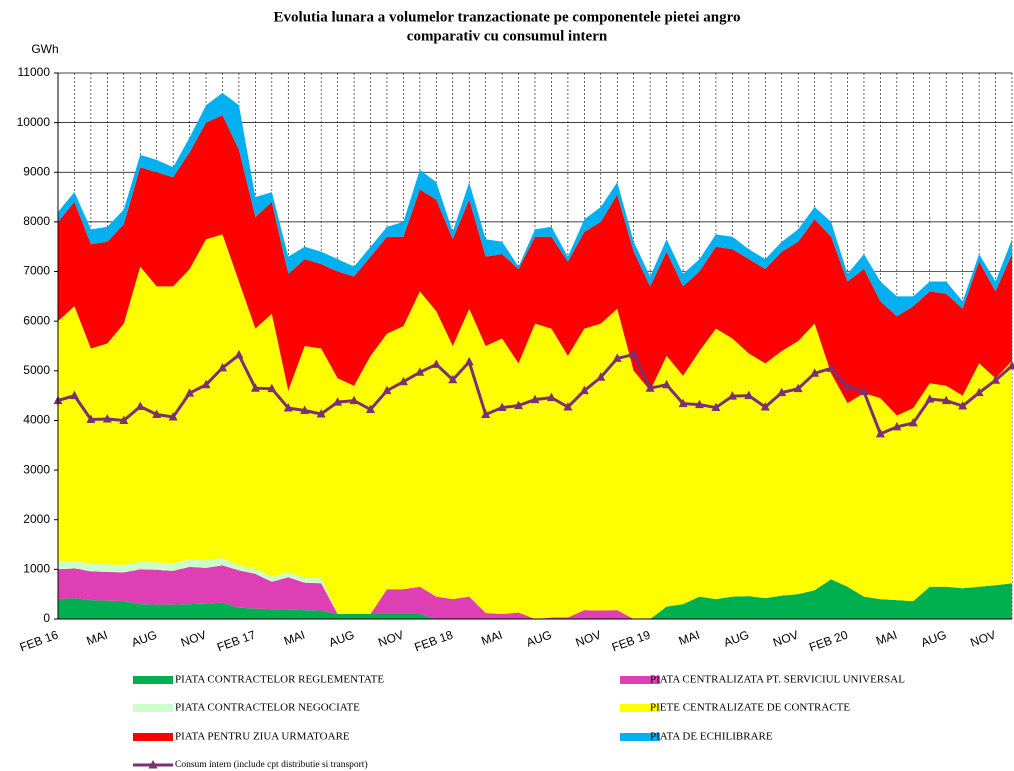  Describe the element at coordinates (262, 737) in the screenshot. I see `legend-label: PIATA PENTRU ZIUA URMATOARE` at that location.